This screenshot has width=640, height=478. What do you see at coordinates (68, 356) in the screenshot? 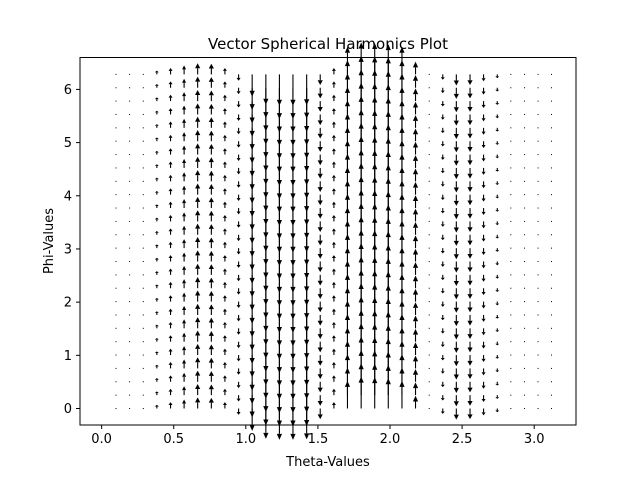
I see `y-tick-label: 1` at bounding box center [68, 356].